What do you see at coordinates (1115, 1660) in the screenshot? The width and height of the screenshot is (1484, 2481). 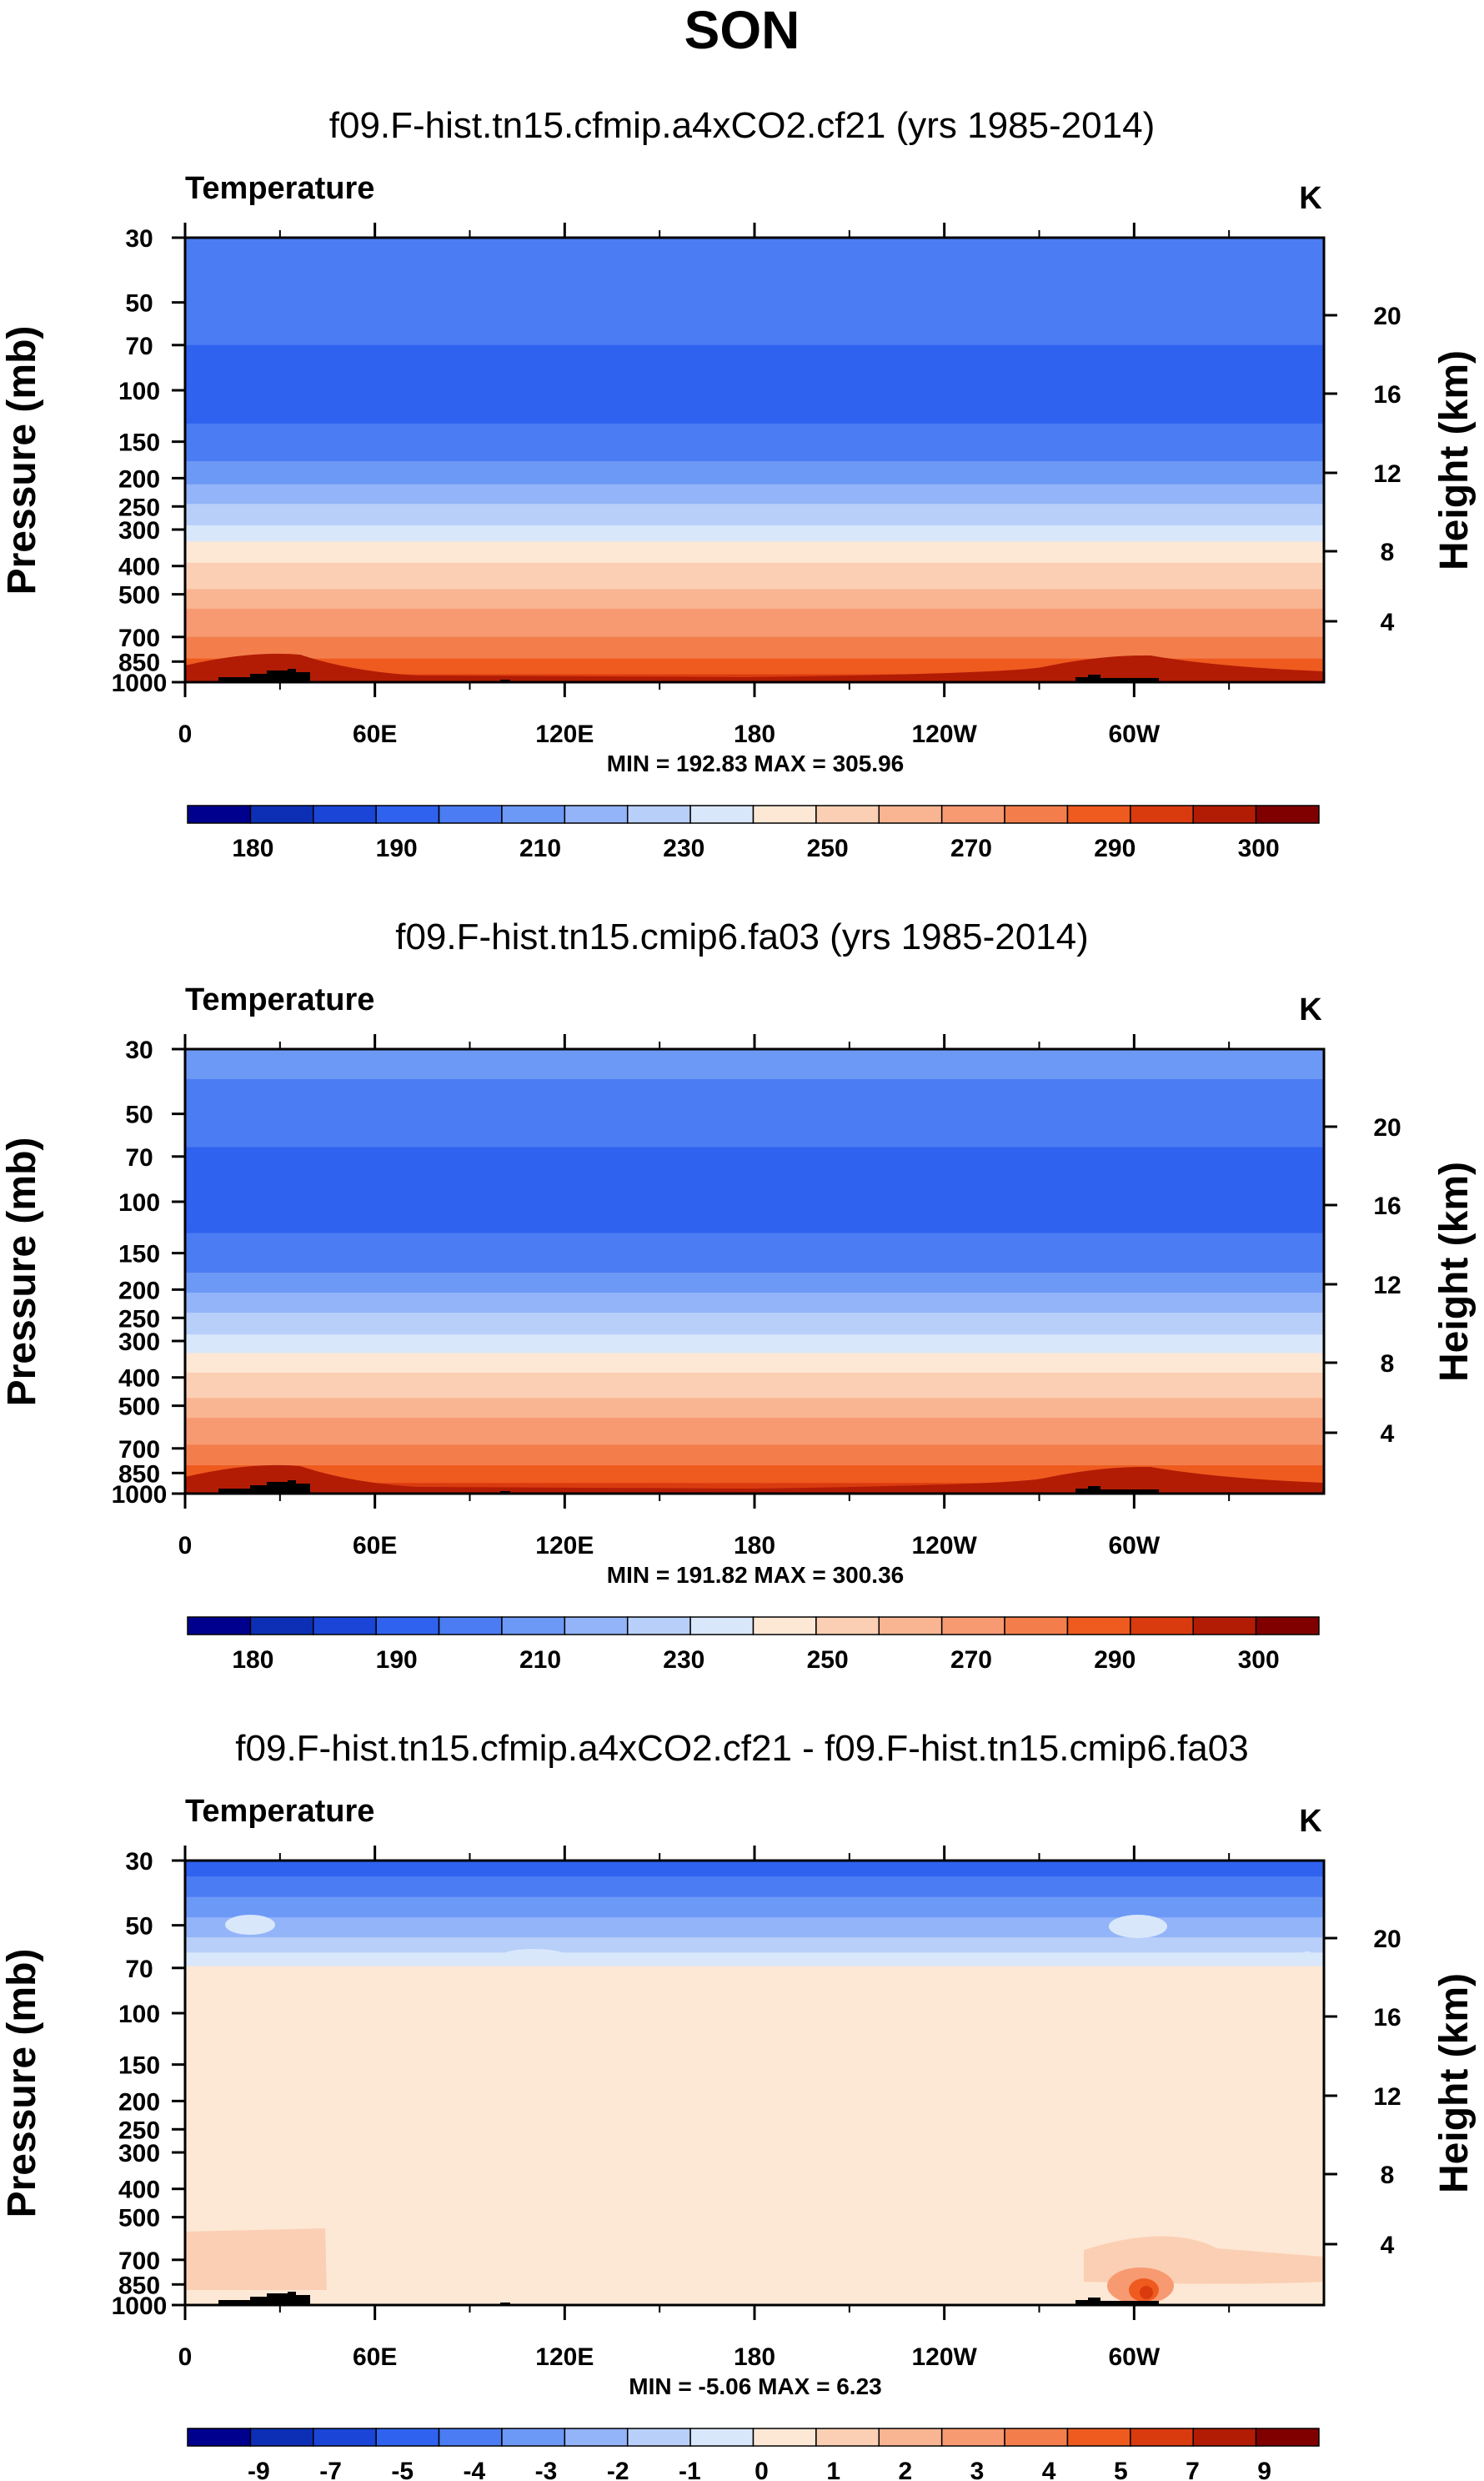 I see `colorbar-label: 290` at bounding box center [1115, 1660].